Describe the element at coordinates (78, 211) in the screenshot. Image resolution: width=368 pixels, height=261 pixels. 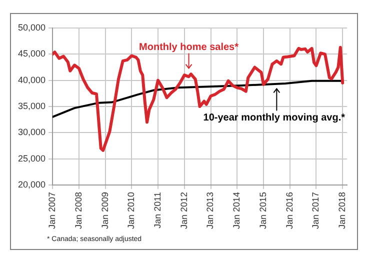
I see `x-tick-label: Jan 2008` at that location.